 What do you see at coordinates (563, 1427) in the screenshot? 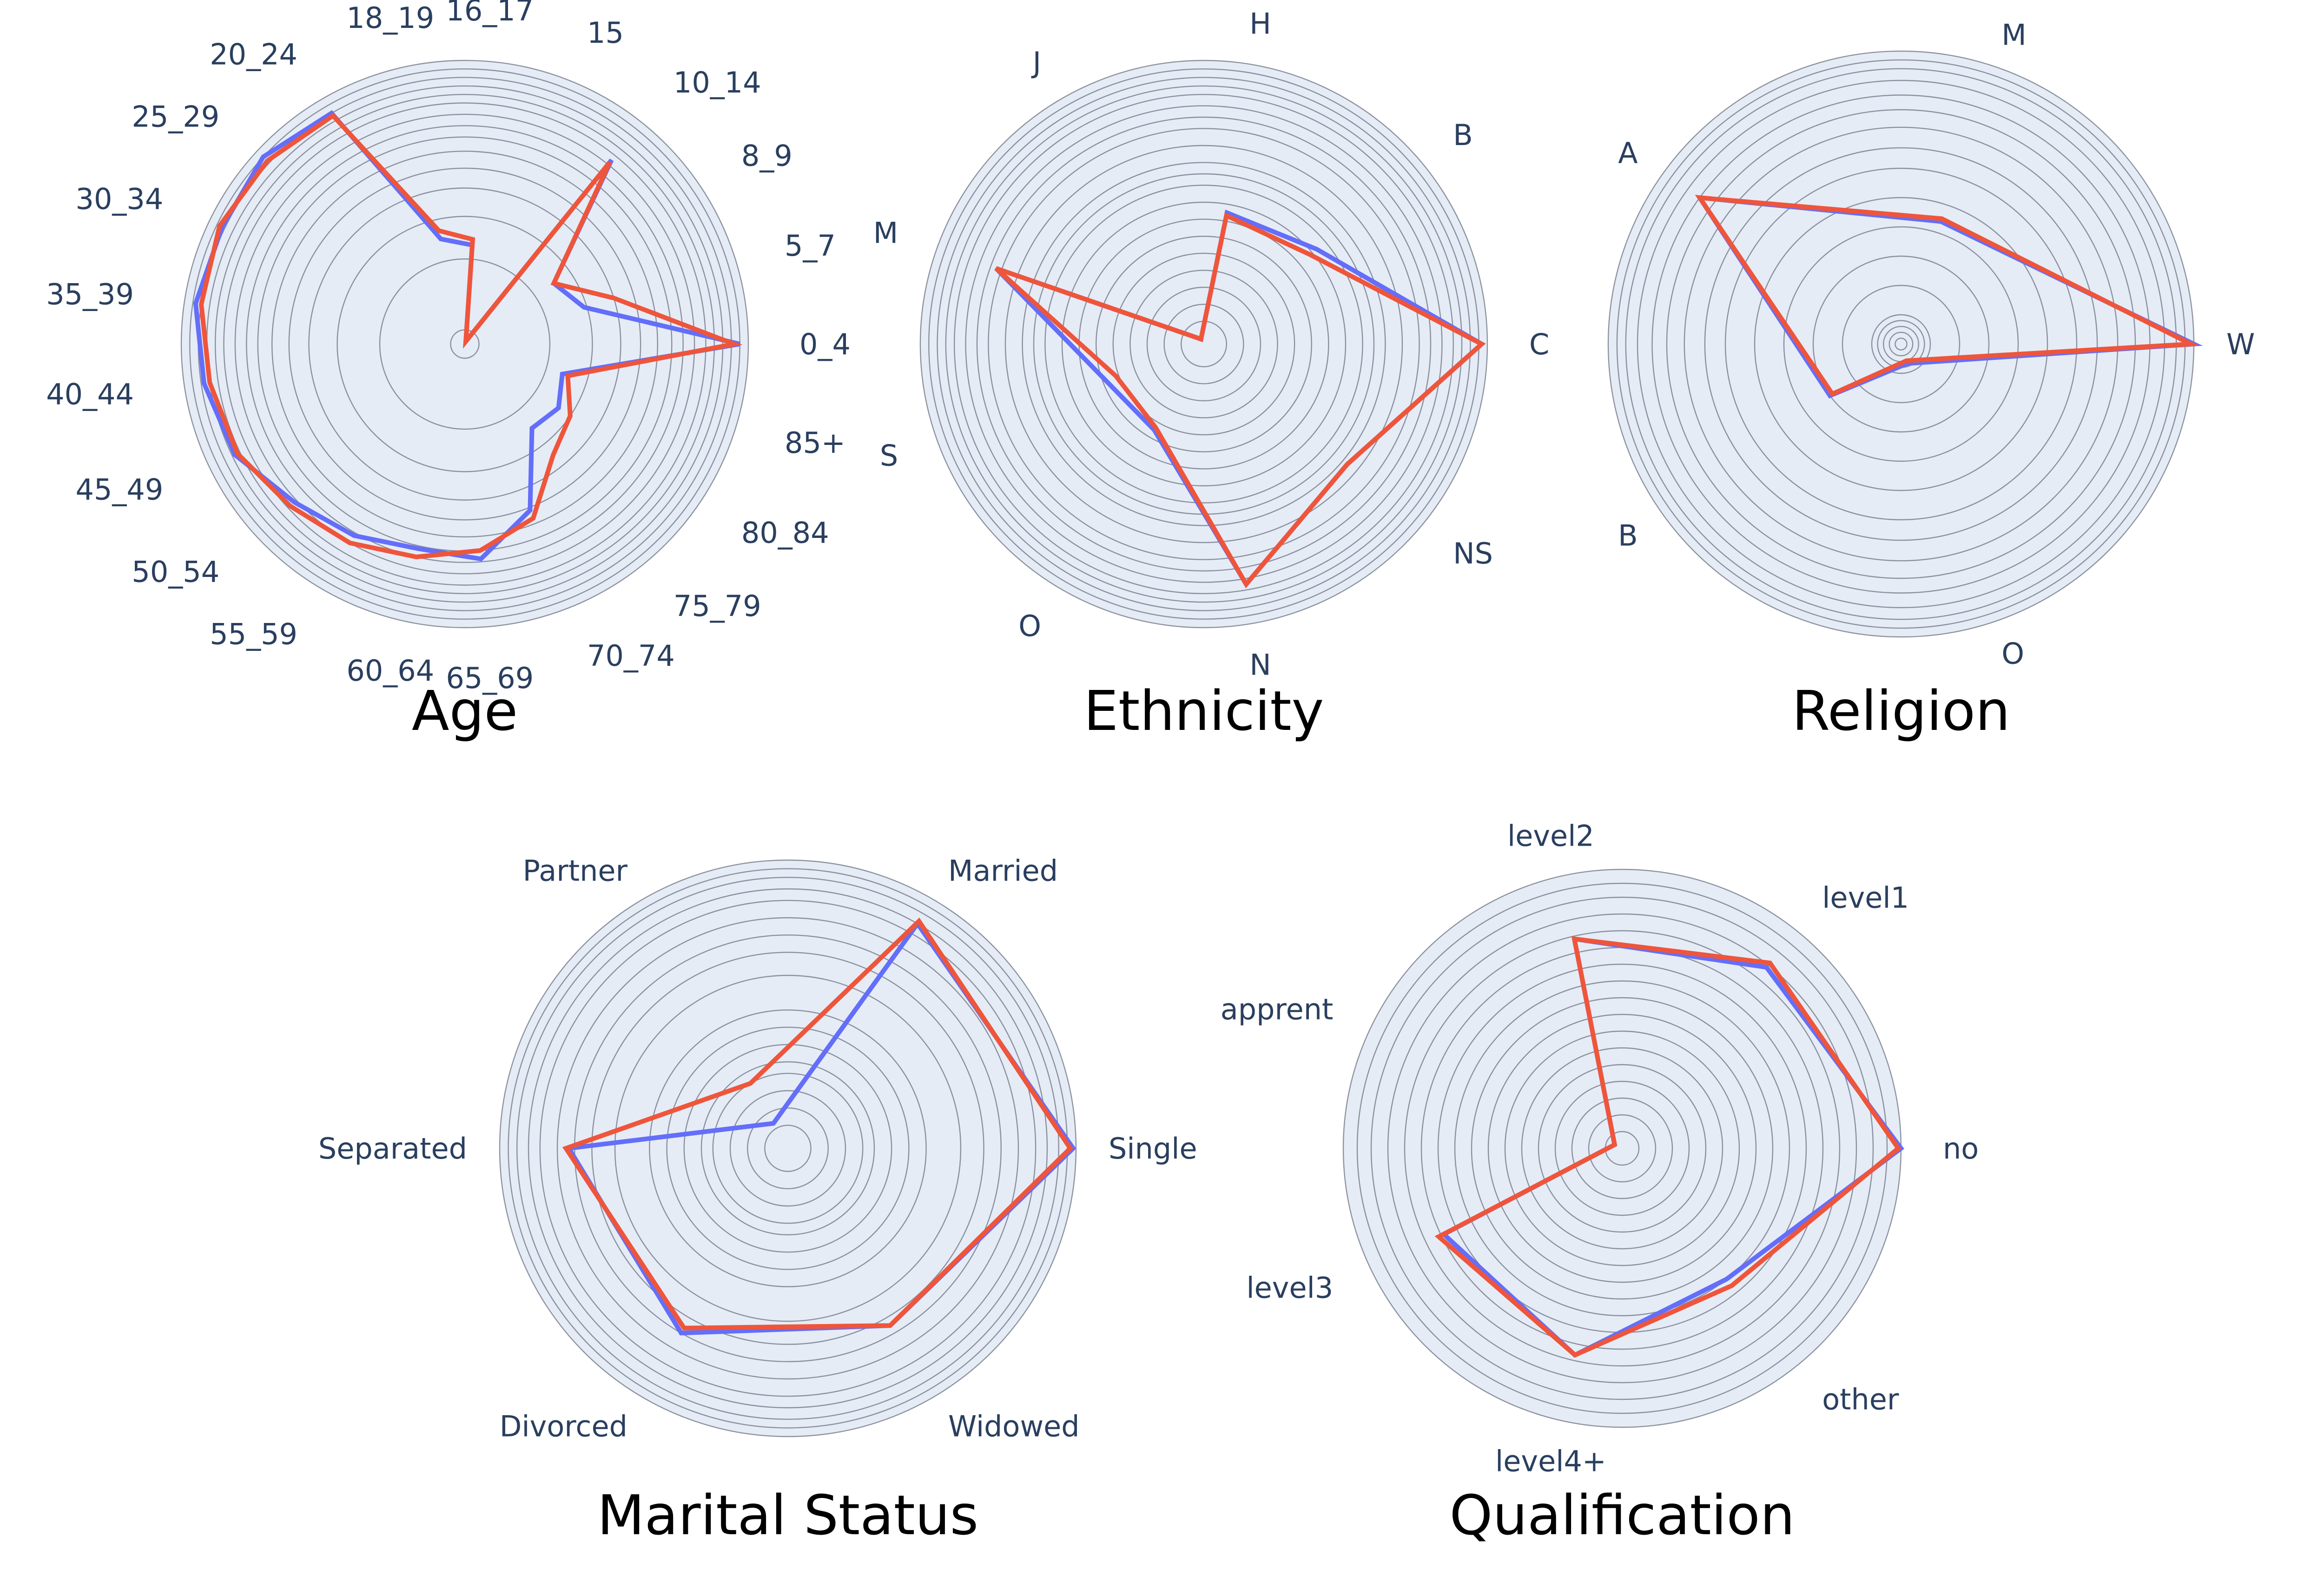
I see `radar-category-label: Divorced` at bounding box center [563, 1427].